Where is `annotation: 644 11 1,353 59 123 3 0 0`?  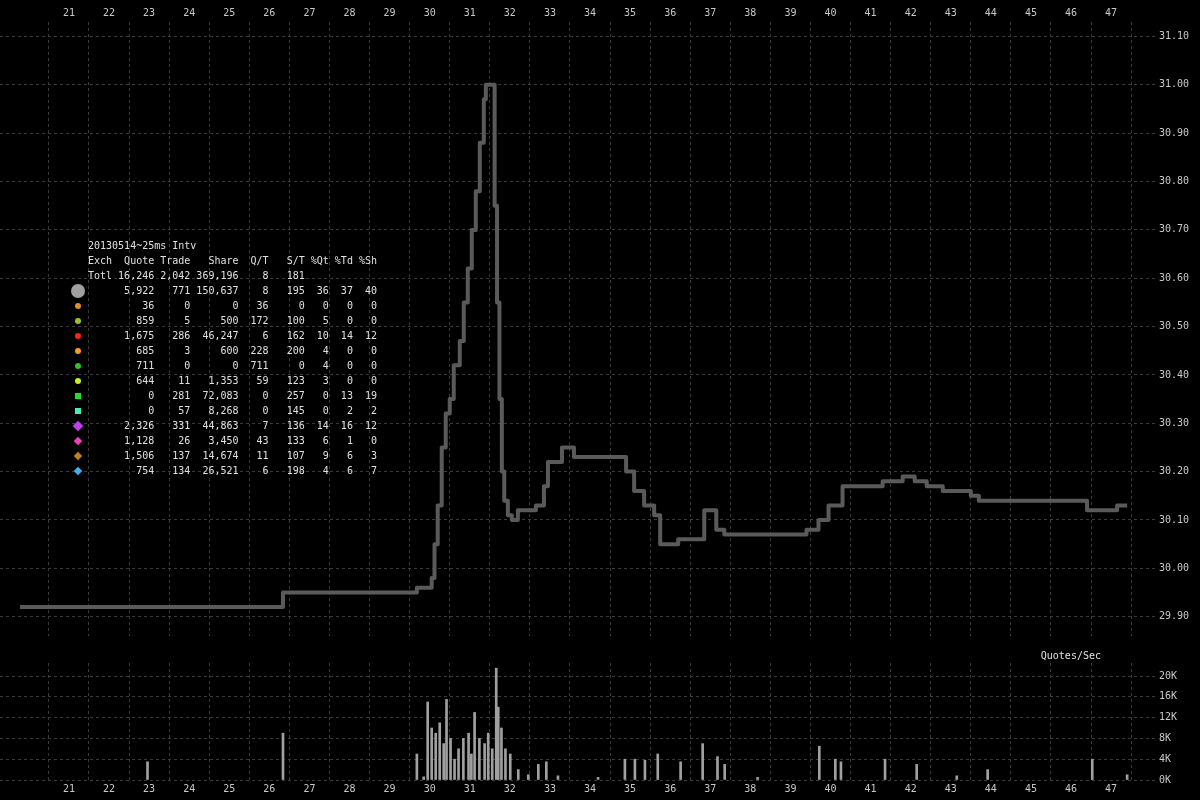 annotation: 644 11 1,353 59 123 3 0 0 is located at coordinates (256, 381).